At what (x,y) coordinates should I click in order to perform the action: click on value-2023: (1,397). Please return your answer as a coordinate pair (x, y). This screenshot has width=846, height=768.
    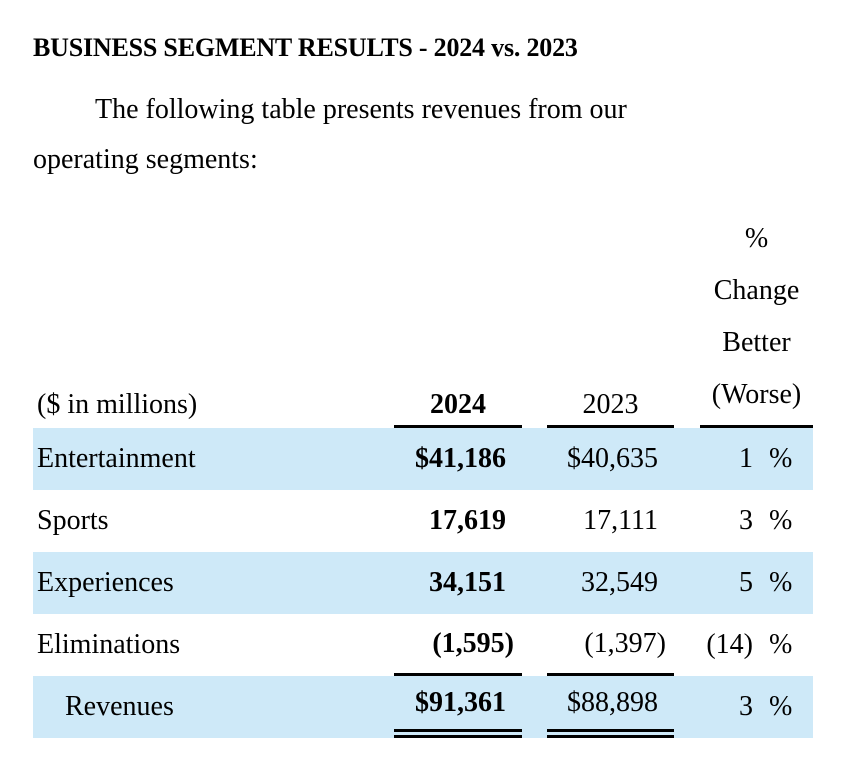
    Looking at the image, I should click on (610, 645).